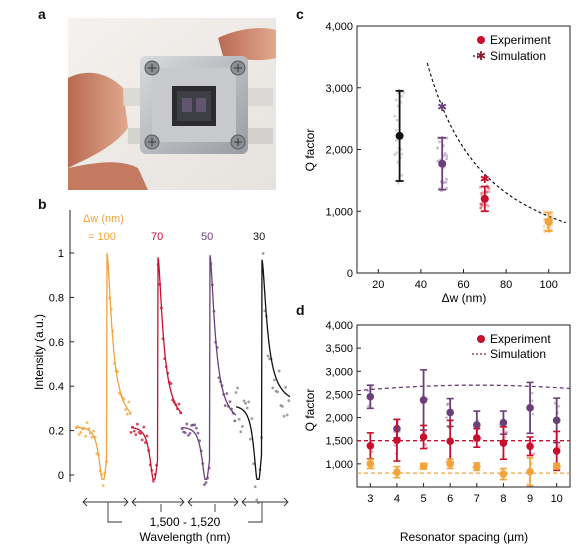 The image size is (579, 550). I want to click on d-y-tick-label: 1,000, so click(339, 465).